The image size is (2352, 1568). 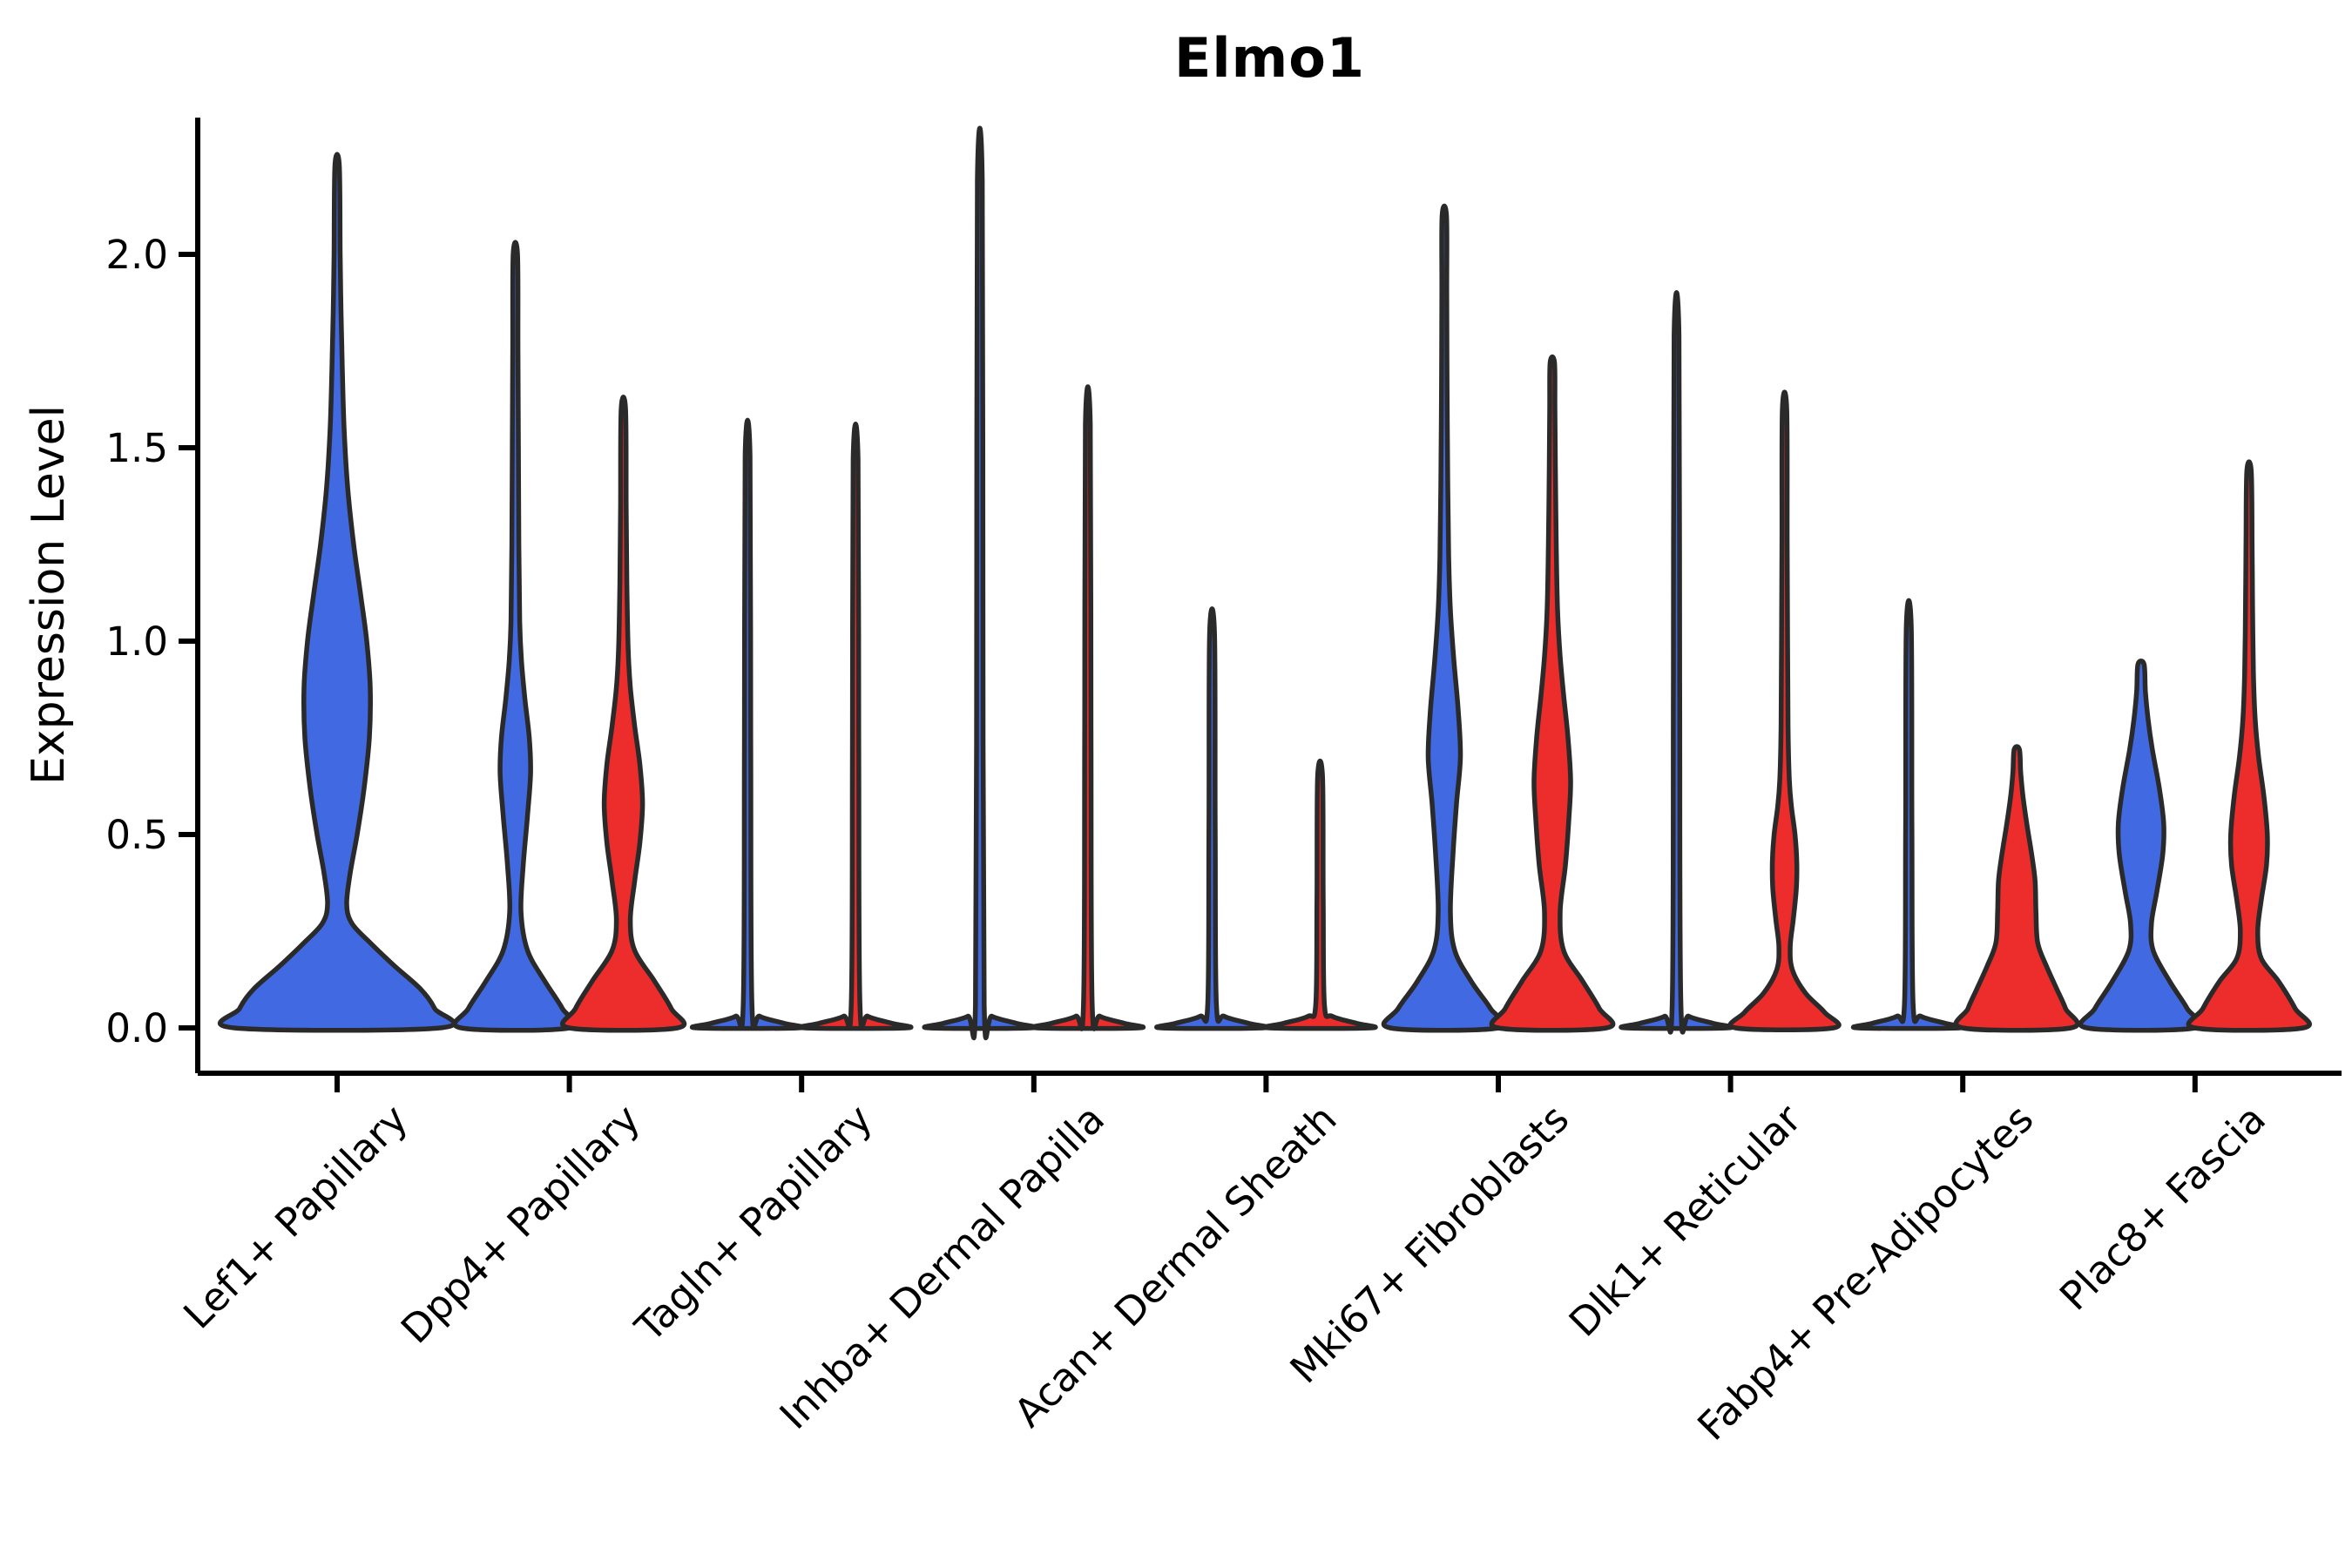 What do you see at coordinates (136, 255) in the screenshot?
I see `y-tick-label: 2.0` at bounding box center [136, 255].